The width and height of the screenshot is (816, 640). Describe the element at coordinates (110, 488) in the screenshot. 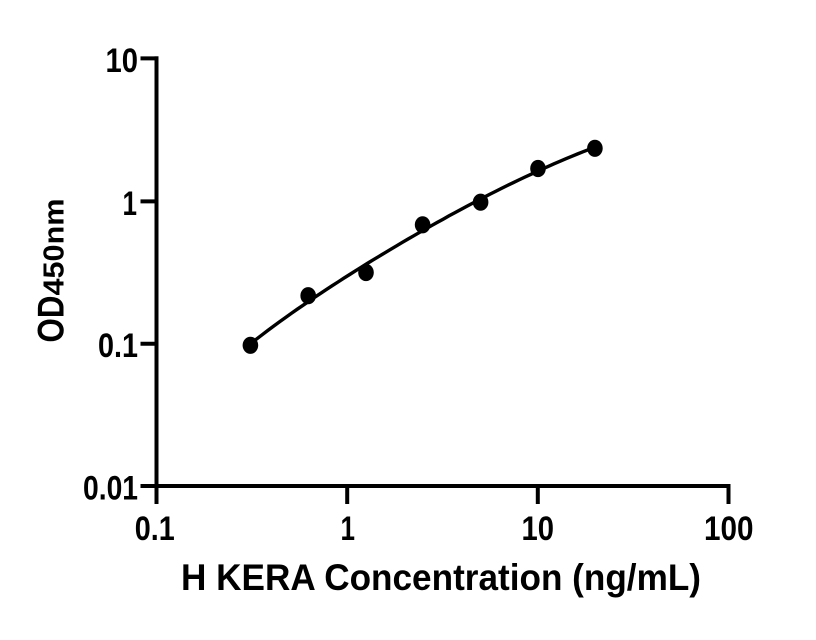

I see `svg-text: 0.01` at that location.